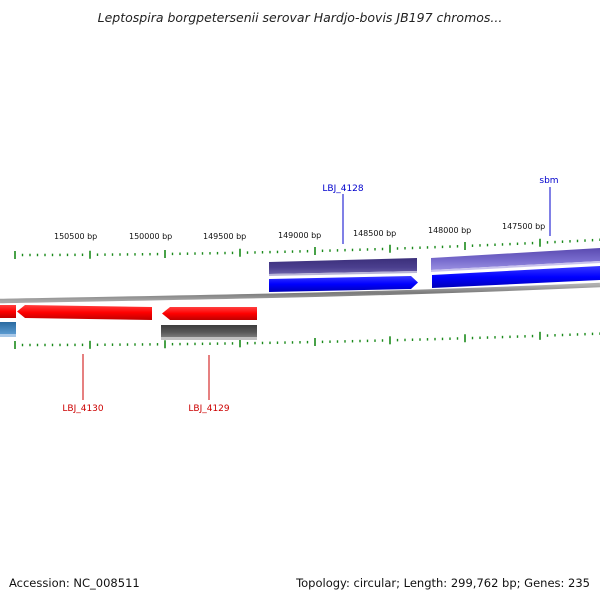 Image resolution: width=600 pixels, height=600 pixels. Describe the element at coordinates (307, 248) in the screenshot. I see `upper-tick-marks` at that location.